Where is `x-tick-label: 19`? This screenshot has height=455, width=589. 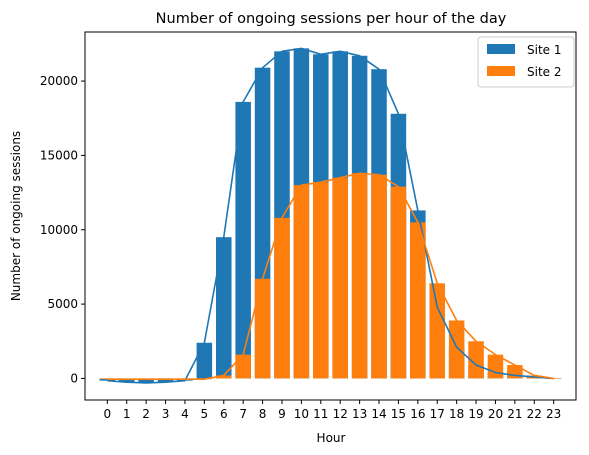 x-tick-label: 19 is located at coordinates (475, 414).